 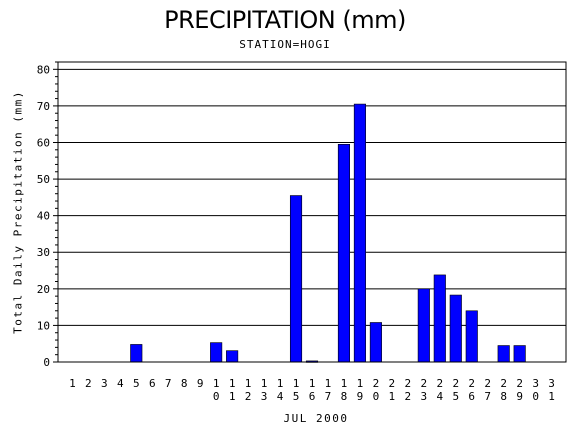 What do you see at coordinates (285, 44) in the screenshot?
I see `chart-subtitle: STATION=HOGI` at bounding box center [285, 44].